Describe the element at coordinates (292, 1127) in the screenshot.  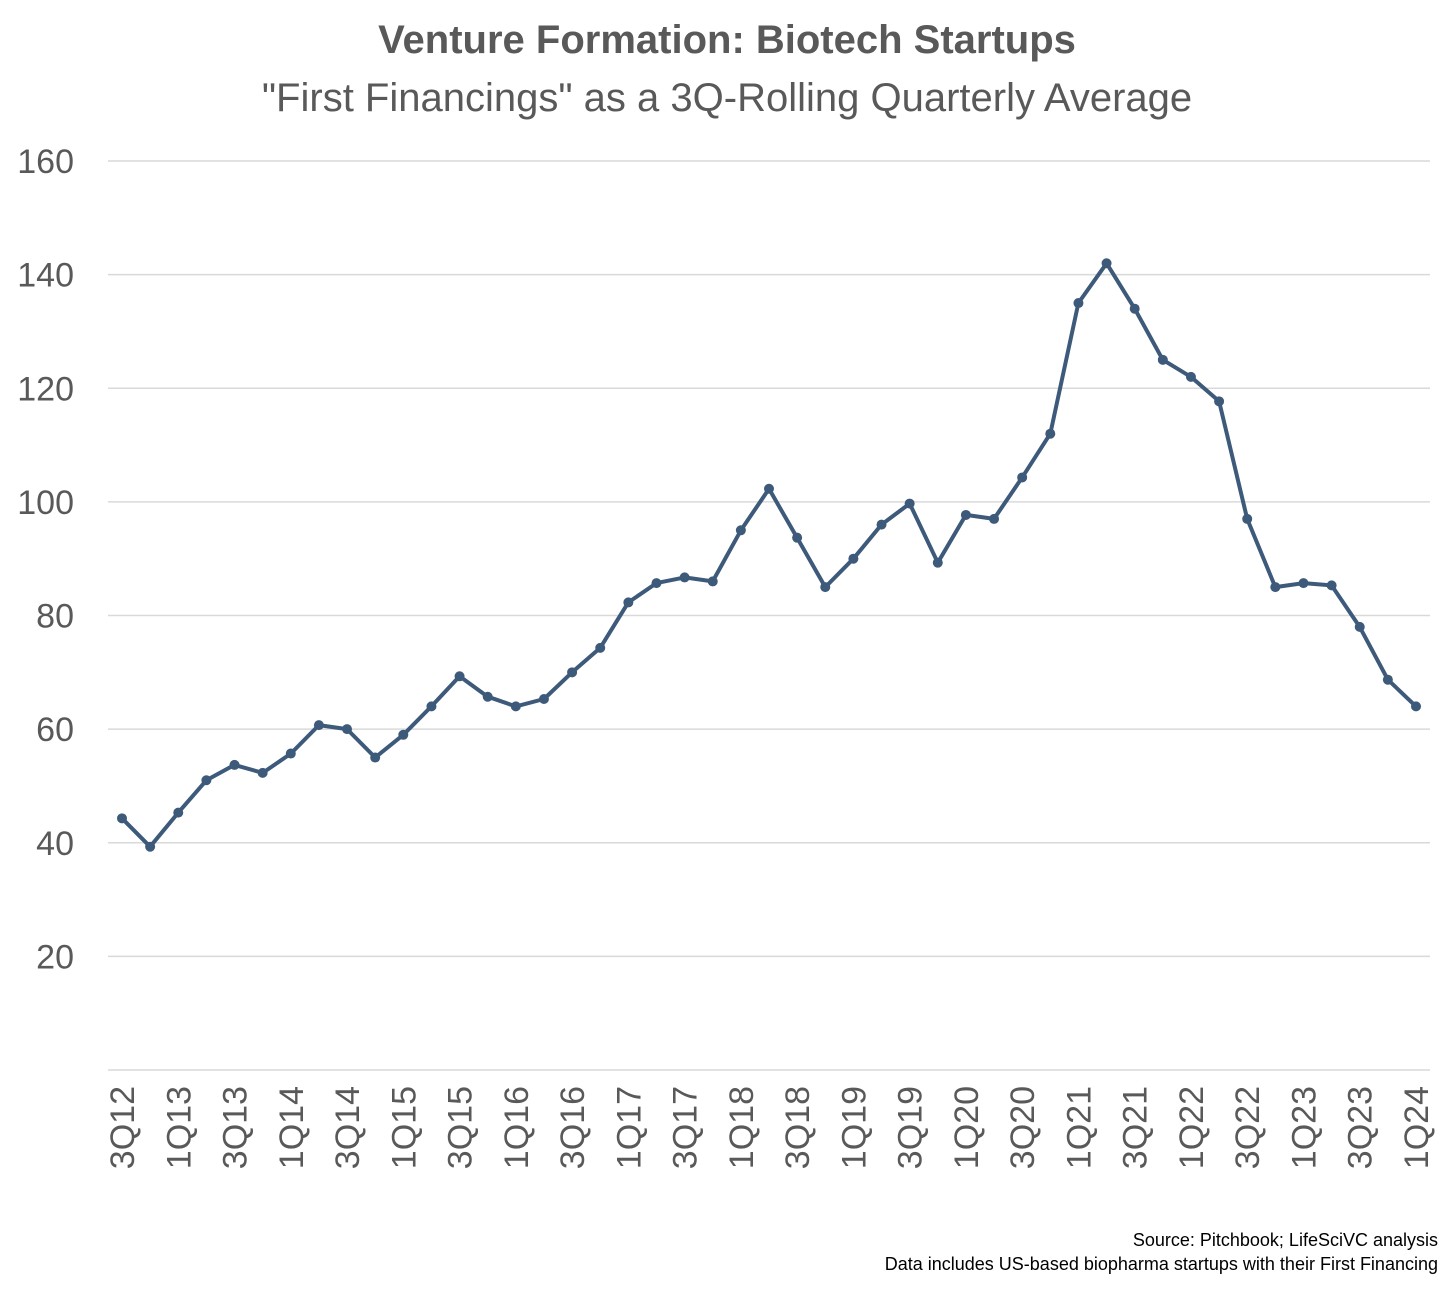
I see `x-tick-label: 1Q14` at that location.